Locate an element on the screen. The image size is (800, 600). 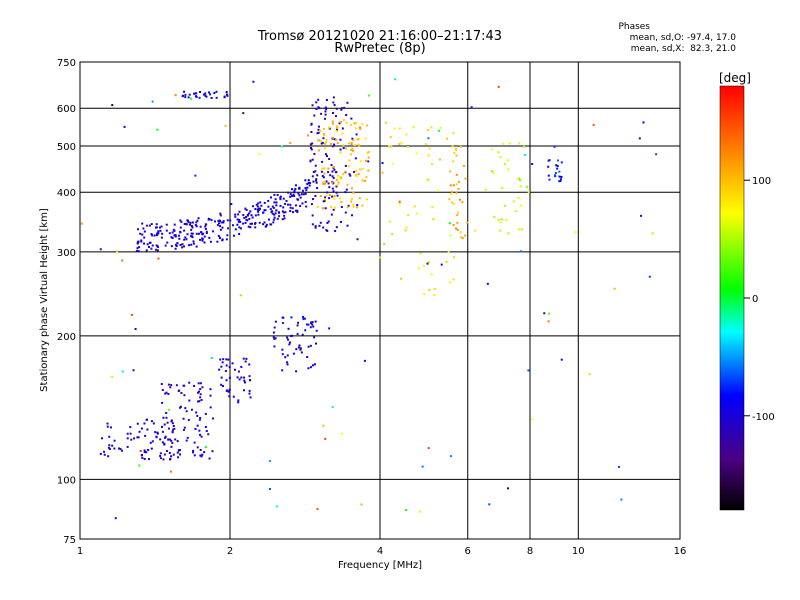
colorbar-tick-label: -100 is located at coordinates (763, 417).